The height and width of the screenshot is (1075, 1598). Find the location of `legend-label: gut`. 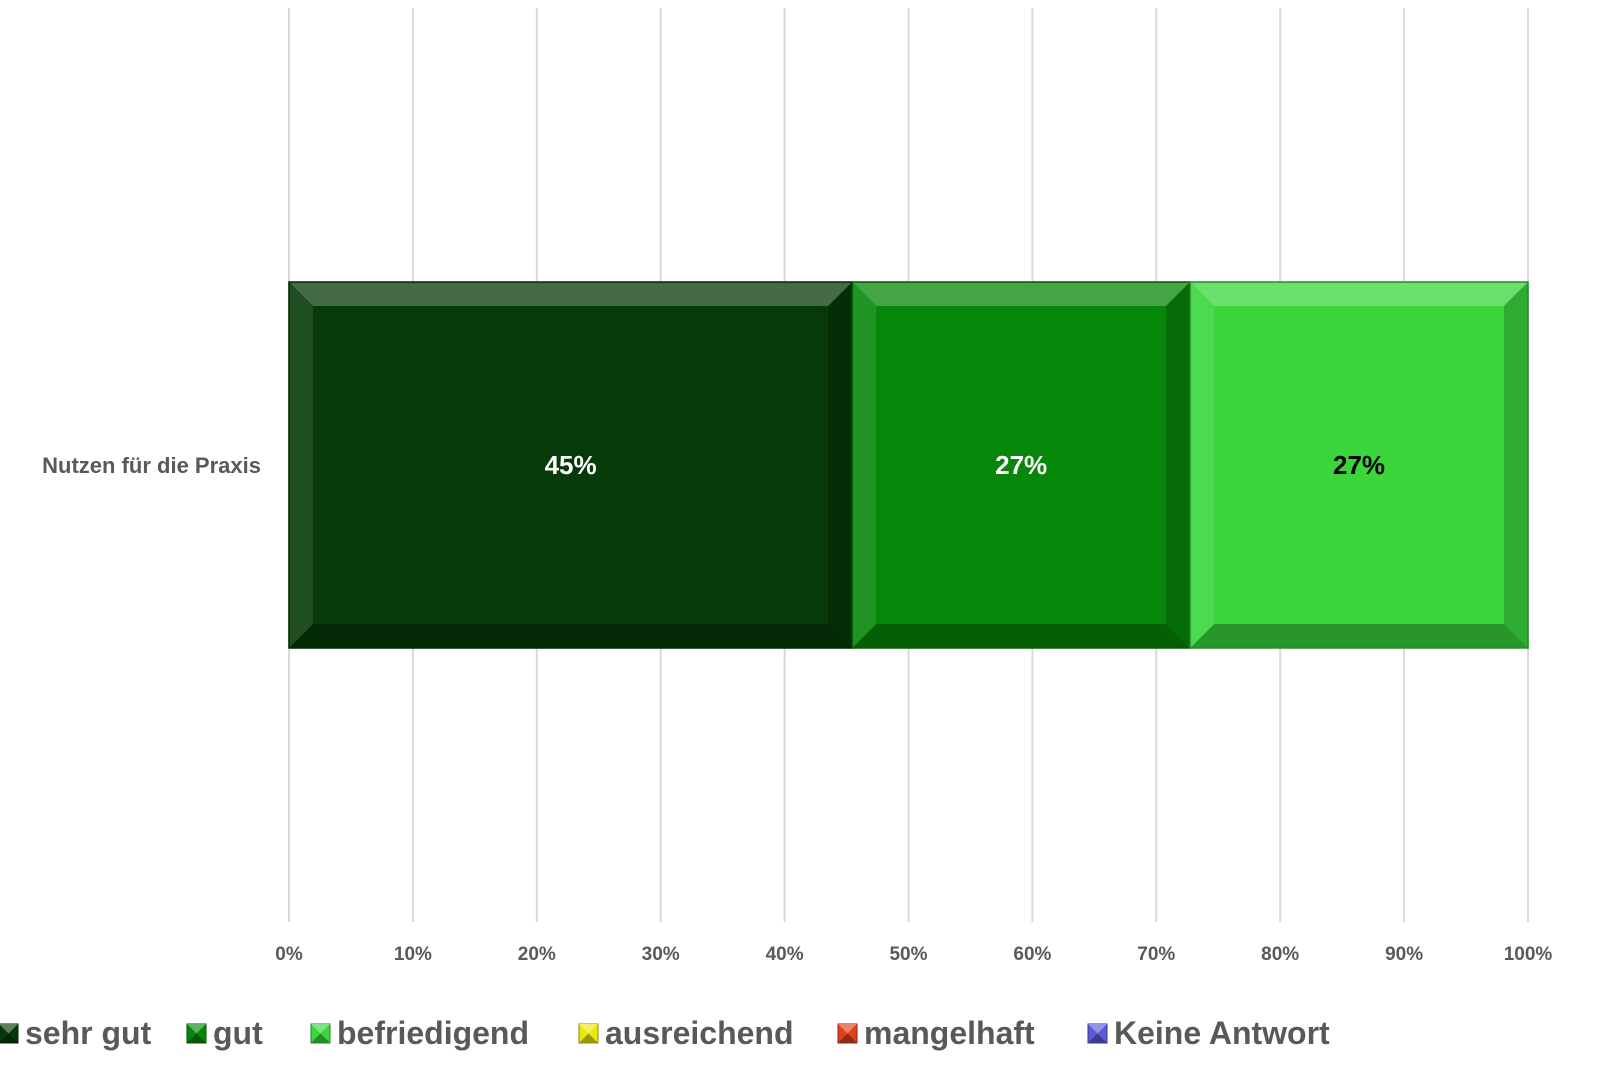

legend-label: gut is located at coordinates (238, 1033).